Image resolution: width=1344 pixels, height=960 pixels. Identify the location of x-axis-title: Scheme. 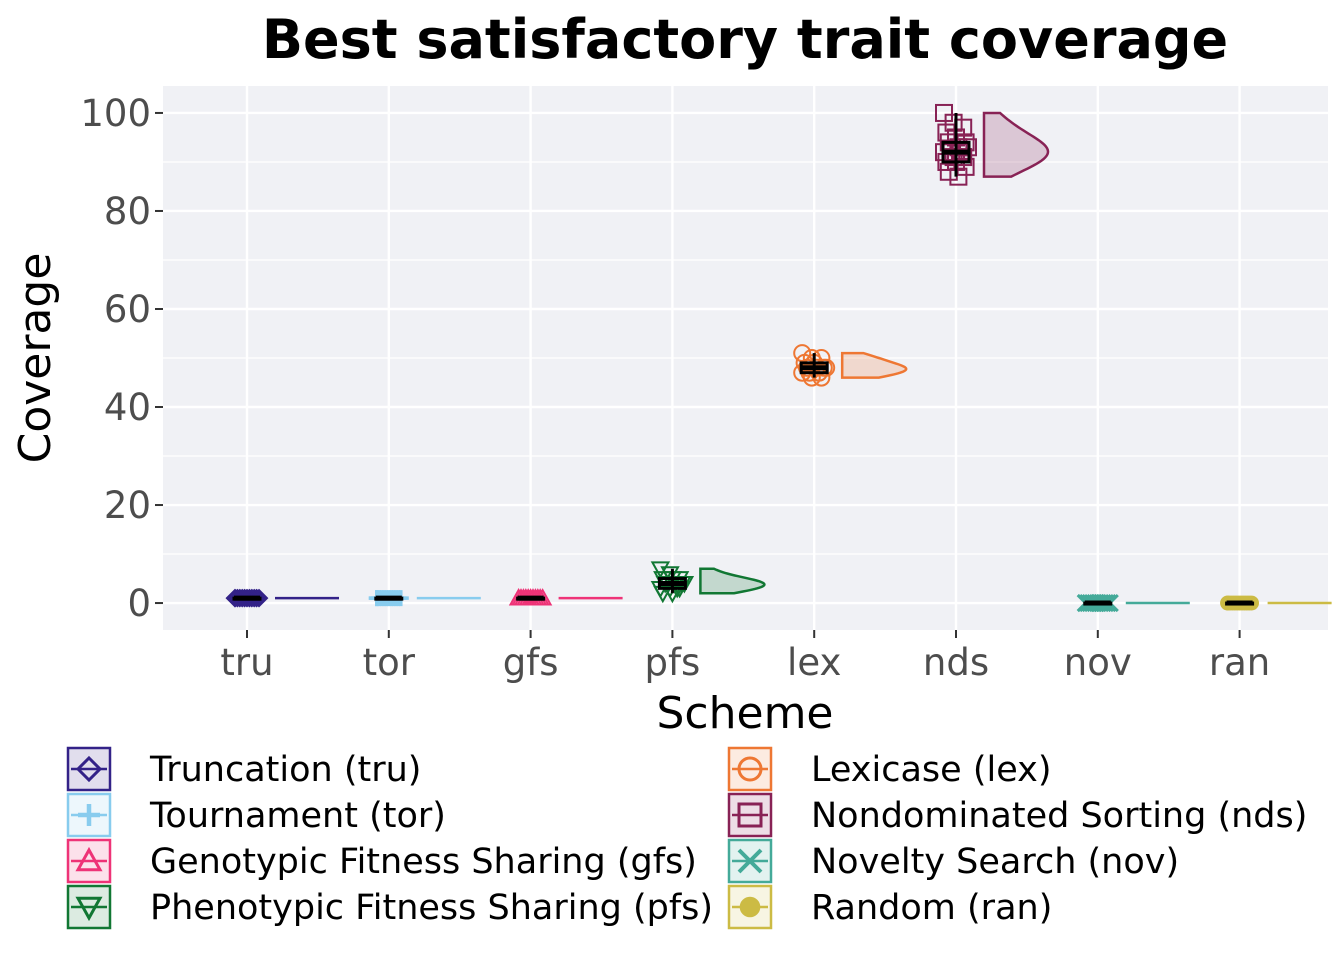
(744, 713).